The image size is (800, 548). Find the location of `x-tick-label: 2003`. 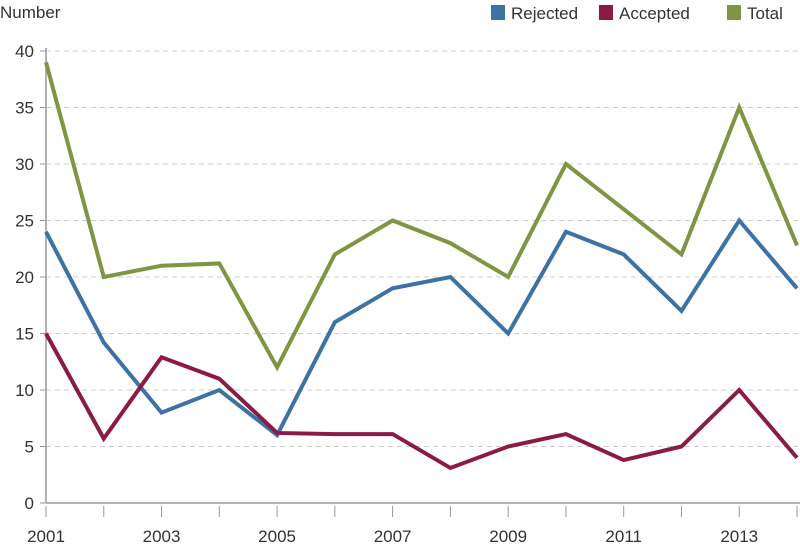

x-tick-label: 2003 is located at coordinates (162, 536).